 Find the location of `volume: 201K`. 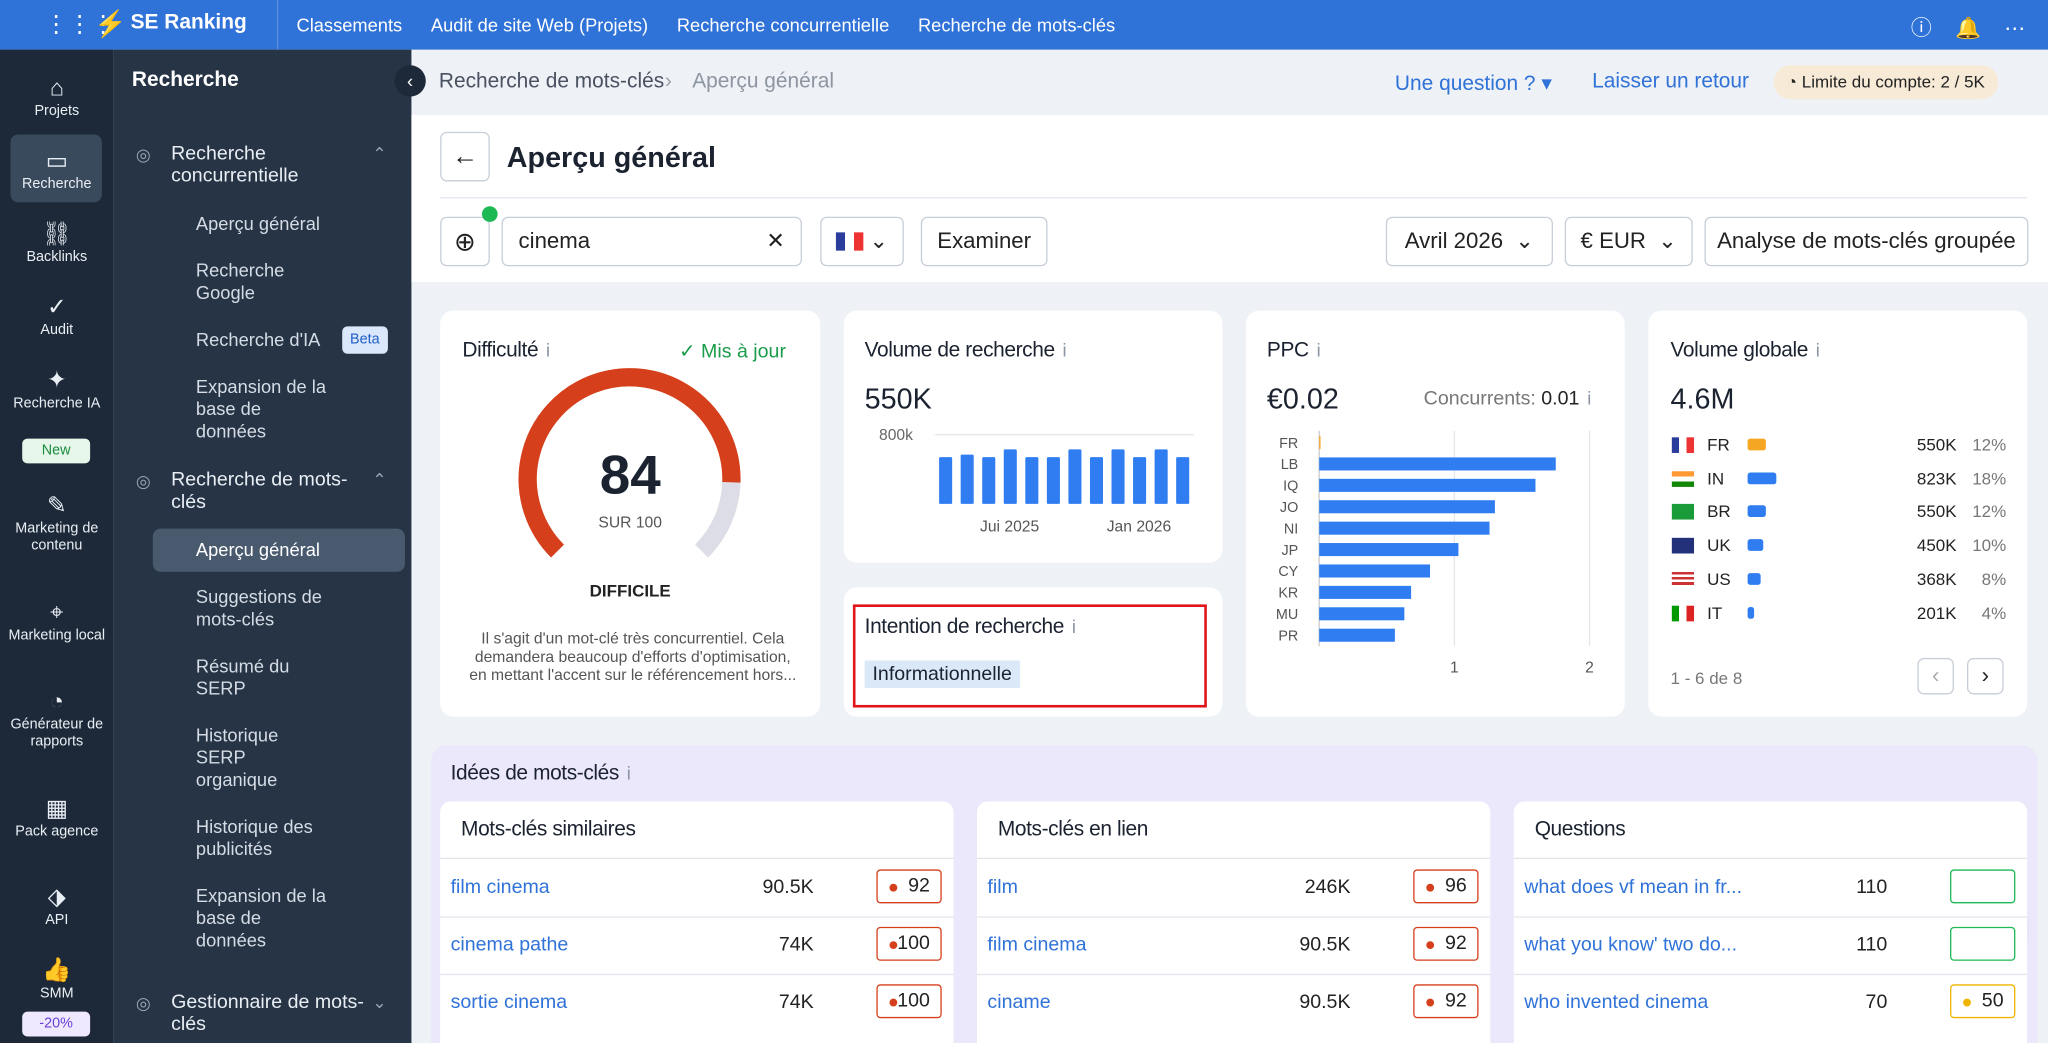

volume: 201K is located at coordinates (1936, 612).